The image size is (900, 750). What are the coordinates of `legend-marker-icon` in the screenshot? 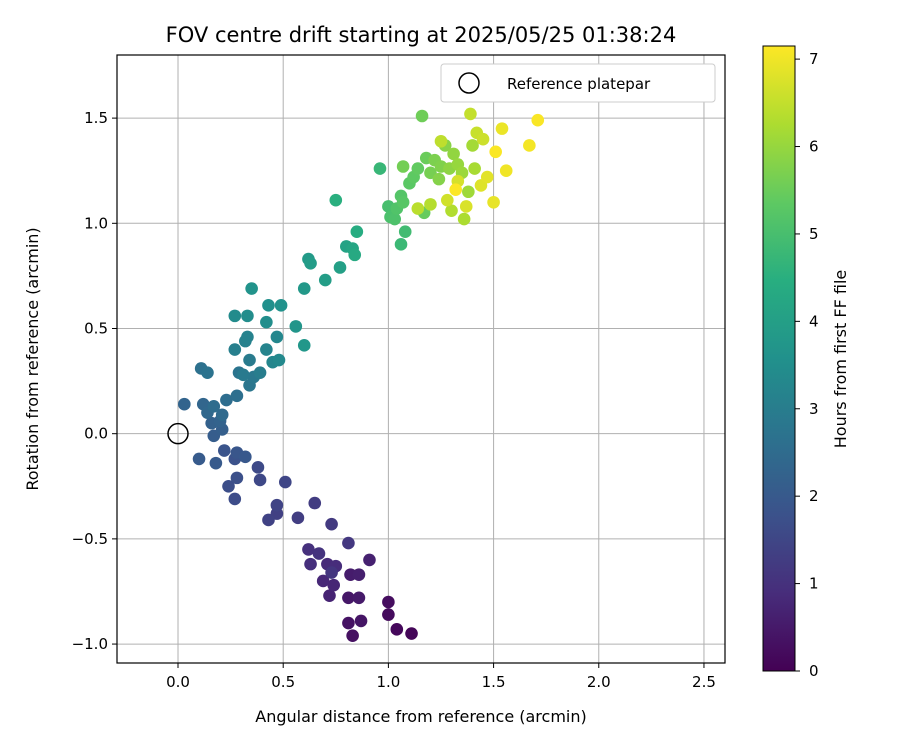 It's located at (469, 83).